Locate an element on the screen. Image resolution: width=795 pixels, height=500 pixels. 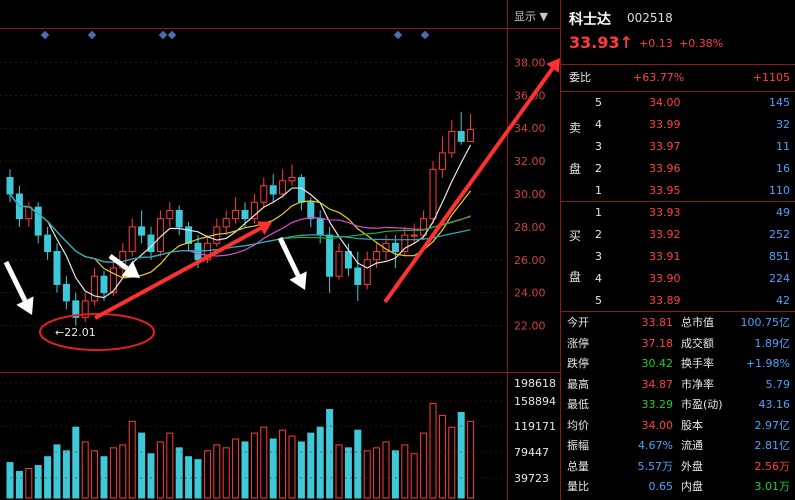
sell-label-2: 盘 is located at coordinates (575, 169).